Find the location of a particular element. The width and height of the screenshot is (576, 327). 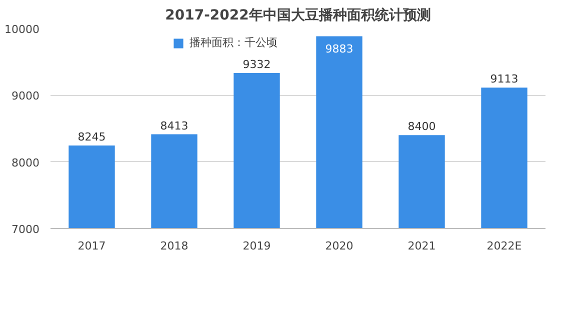

y-tick-label: 8000 is located at coordinates (26, 163).